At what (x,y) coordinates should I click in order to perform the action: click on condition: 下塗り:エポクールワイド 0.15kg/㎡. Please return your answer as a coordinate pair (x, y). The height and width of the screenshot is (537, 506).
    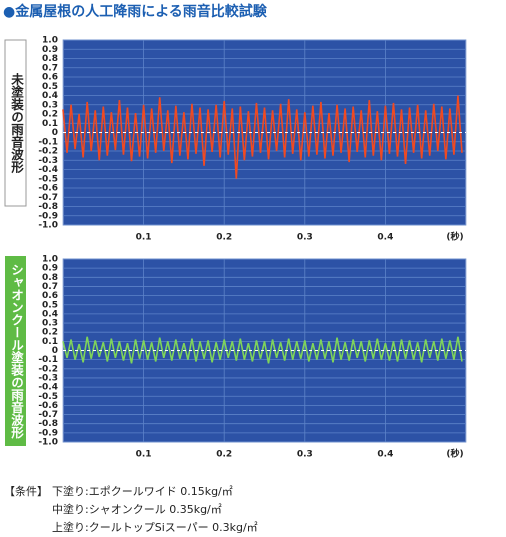
    Looking at the image, I should click on (142, 491).